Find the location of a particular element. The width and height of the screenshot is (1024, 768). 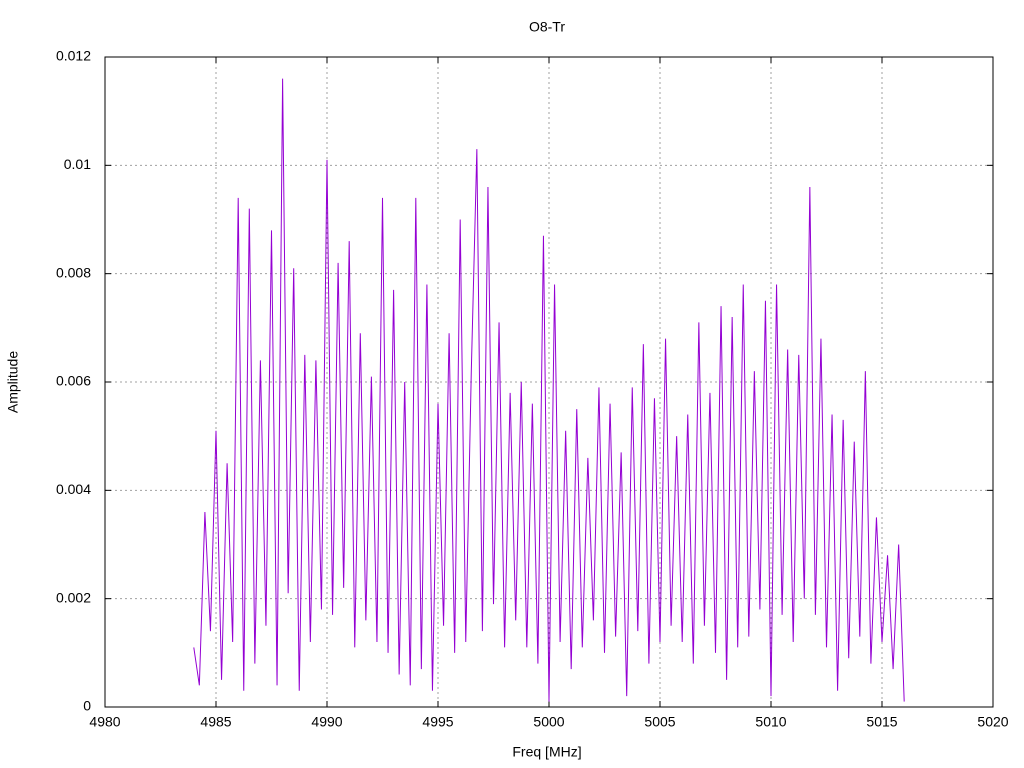

x-tick-label: 4980 is located at coordinates (104, 722).